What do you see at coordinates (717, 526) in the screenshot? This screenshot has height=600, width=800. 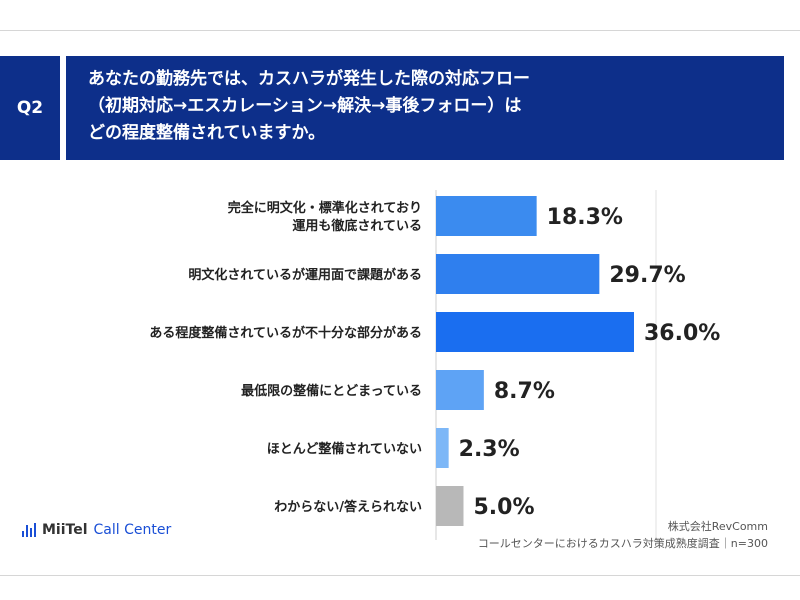 I see `source-company: 株式会社RevComm` at bounding box center [717, 526].